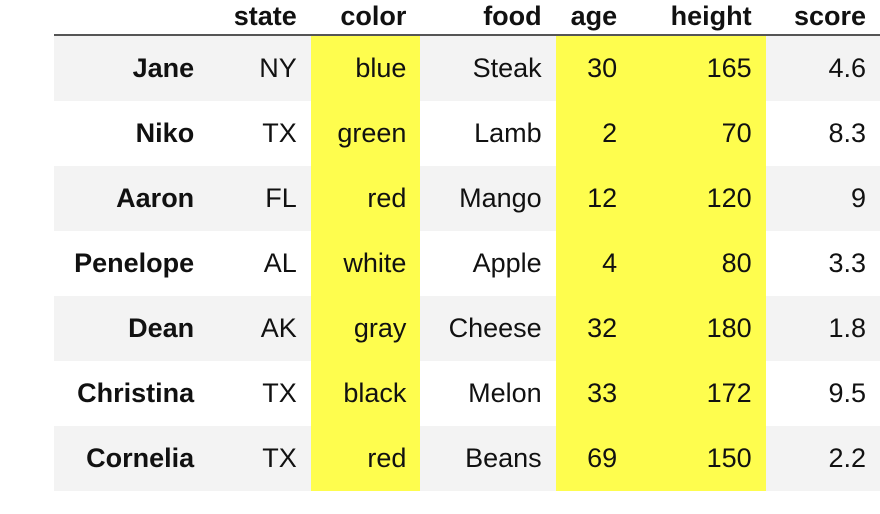 The width and height of the screenshot is (880, 514). I want to click on cell-food: Lamb, so click(508, 133).